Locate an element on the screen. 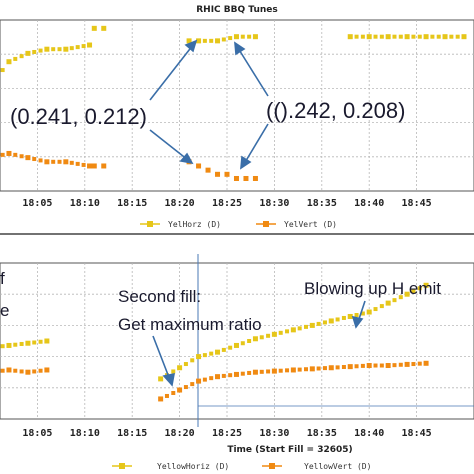 The image size is (474, 474). arrow-left-up is located at coordinates (171, 72).